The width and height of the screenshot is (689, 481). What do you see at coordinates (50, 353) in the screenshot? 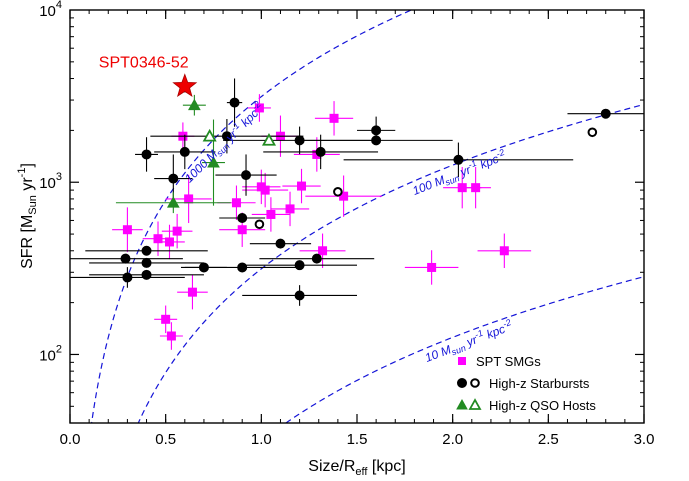
I see `y-tick-label-0: 10²` at bounding box center [50, 353].